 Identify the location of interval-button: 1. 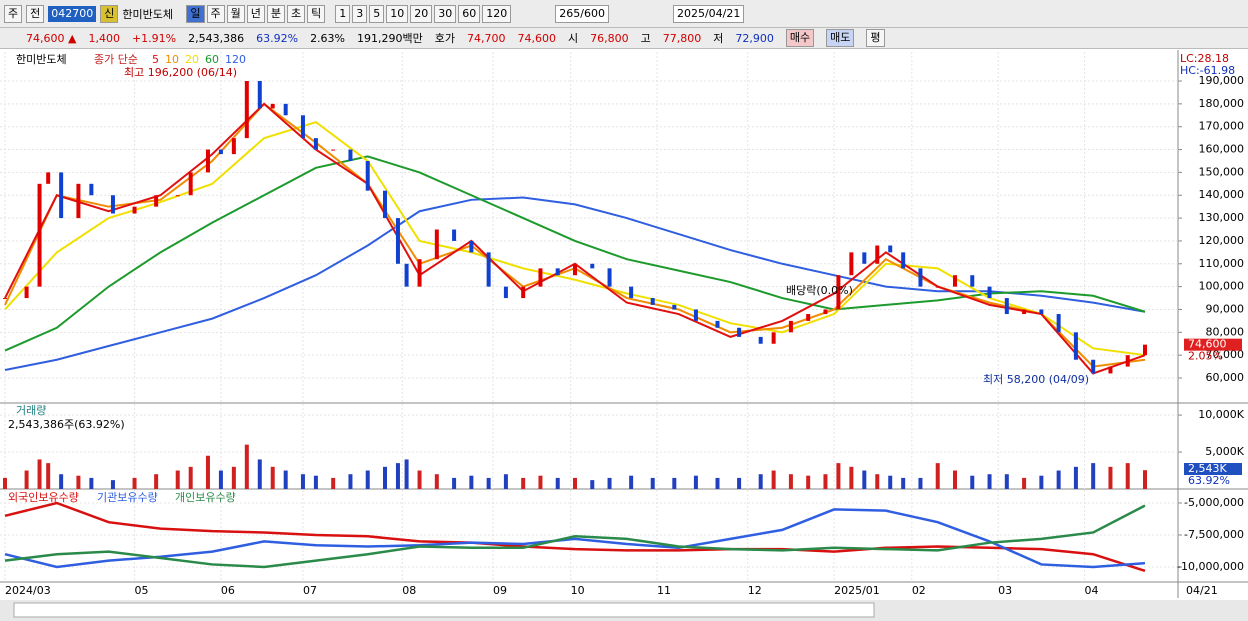
(343, 13).